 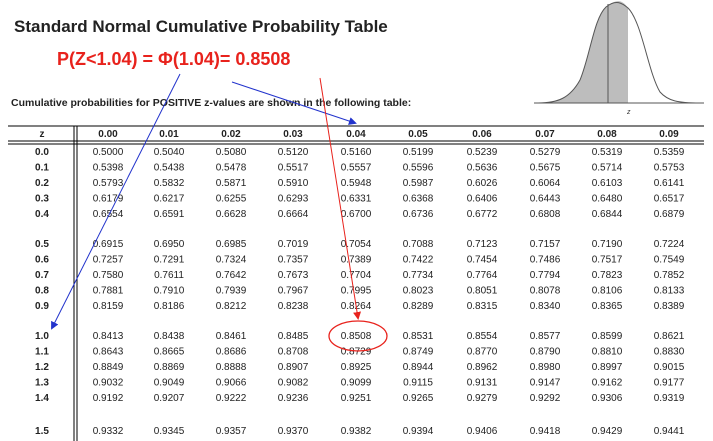 What do you see at coordinates (231, 367) in the screenshot?
I see `table-cell: 0.8888` at bounding box center [231, 367].